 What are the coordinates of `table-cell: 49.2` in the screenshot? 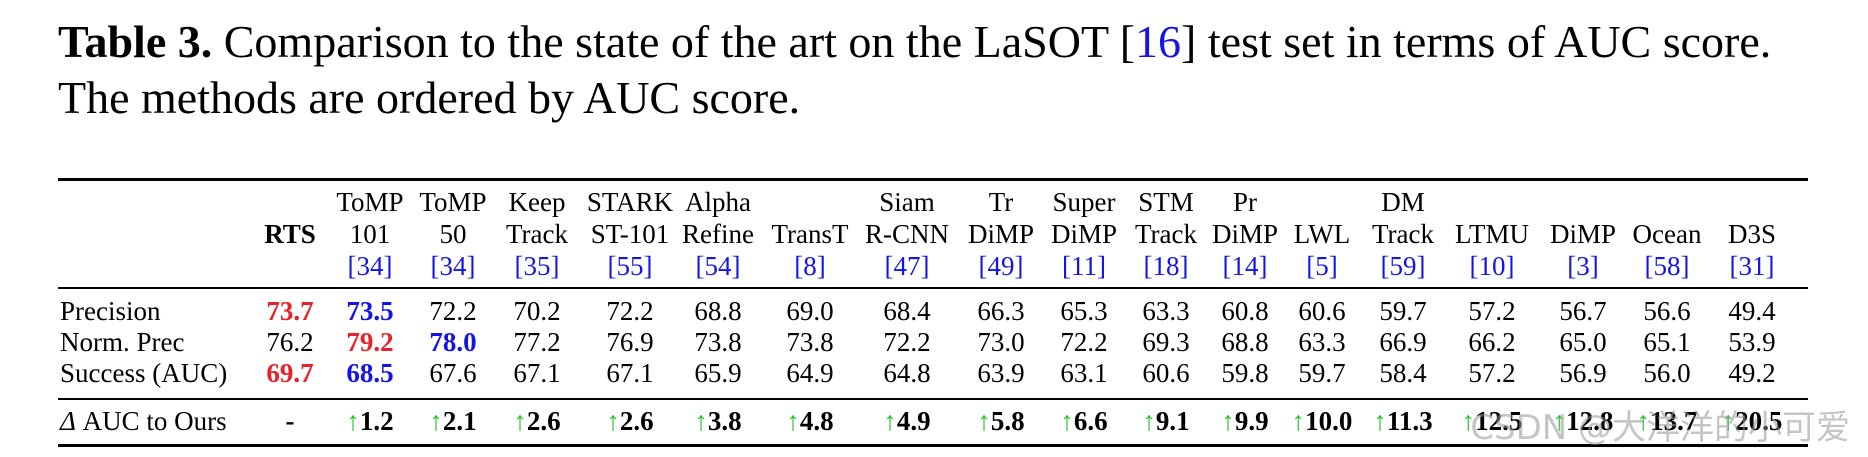 It's located at (1752, 373).